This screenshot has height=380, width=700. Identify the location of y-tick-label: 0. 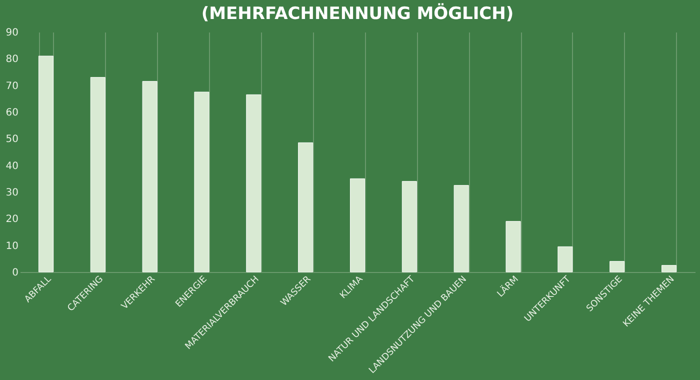
(15, 273).